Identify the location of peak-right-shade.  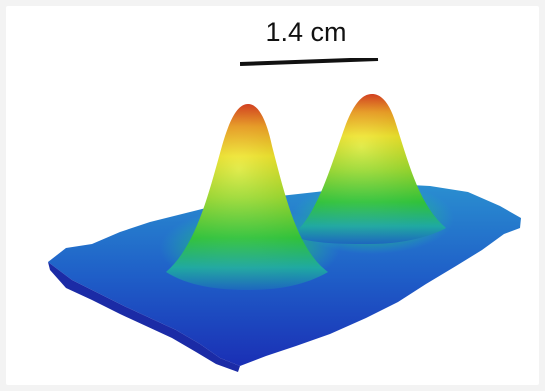
(369, 169).